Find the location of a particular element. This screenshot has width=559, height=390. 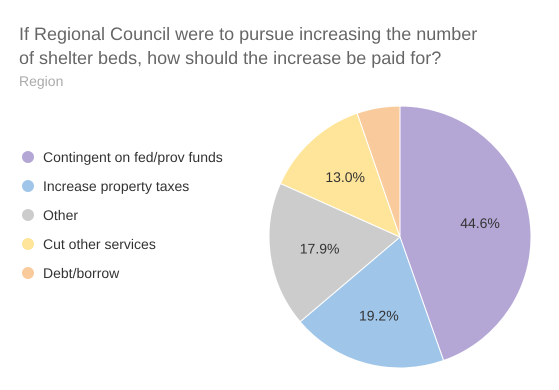

legend-label: Increase property taxes is located at coordinates (116, 186).